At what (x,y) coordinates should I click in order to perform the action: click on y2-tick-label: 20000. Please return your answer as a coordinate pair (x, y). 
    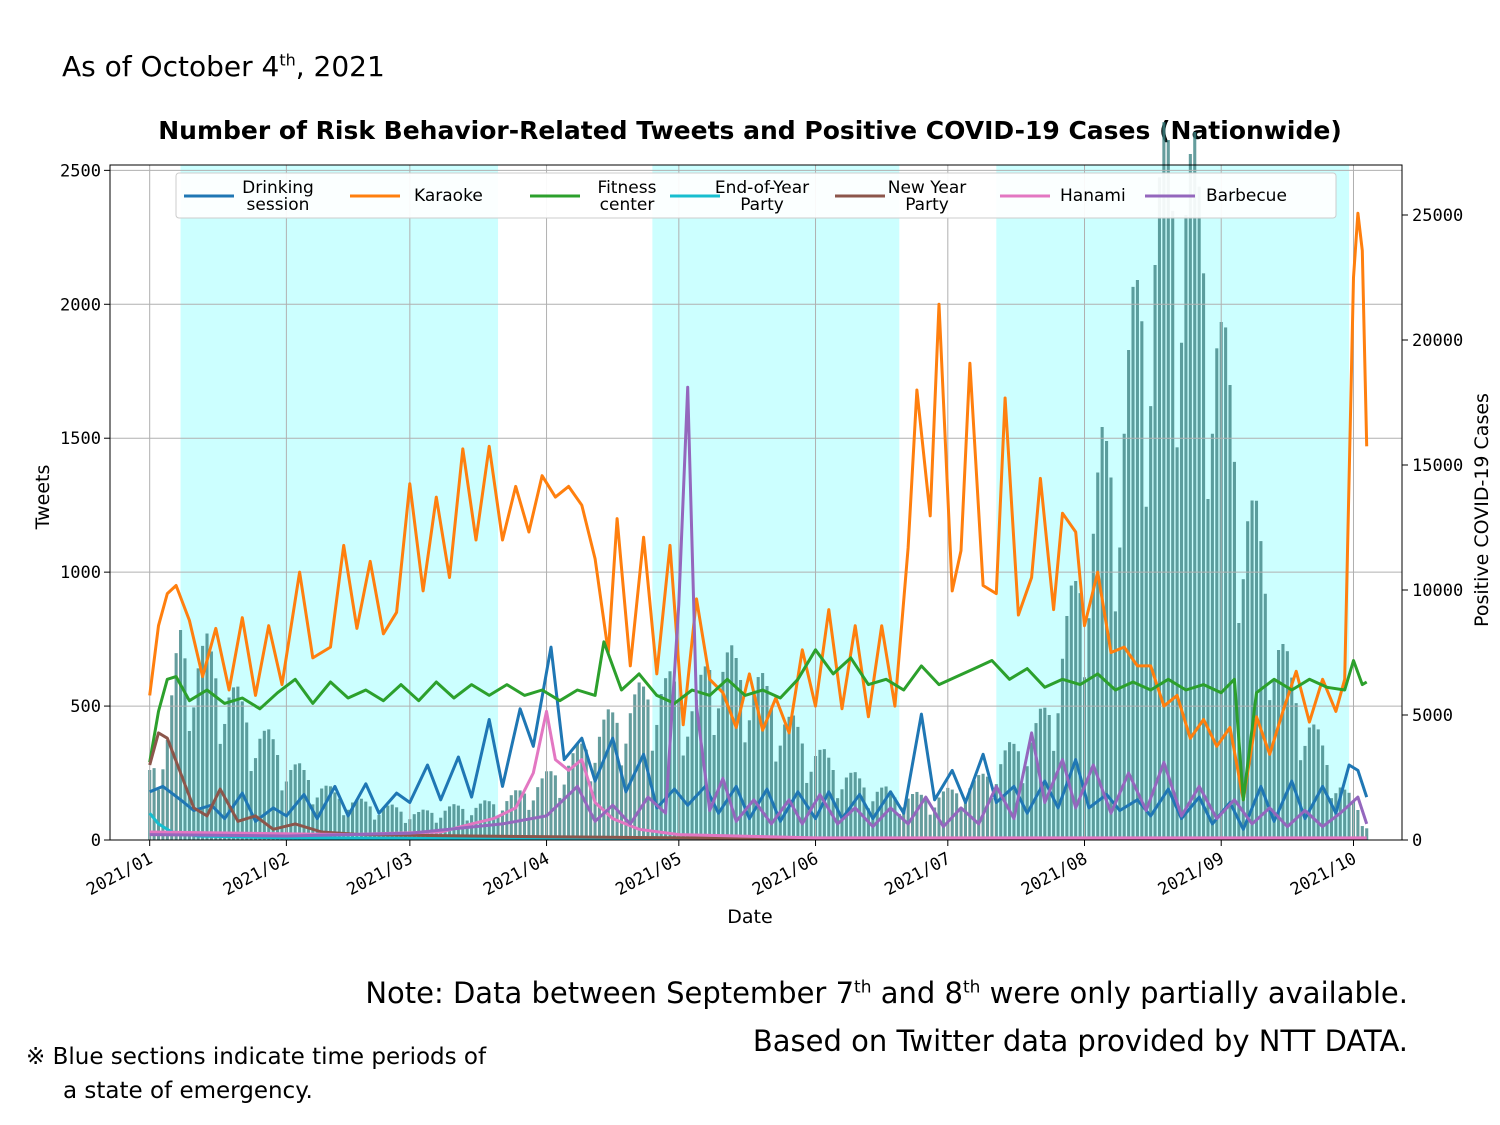
    Looking at the image, I should click on (1437, 341).